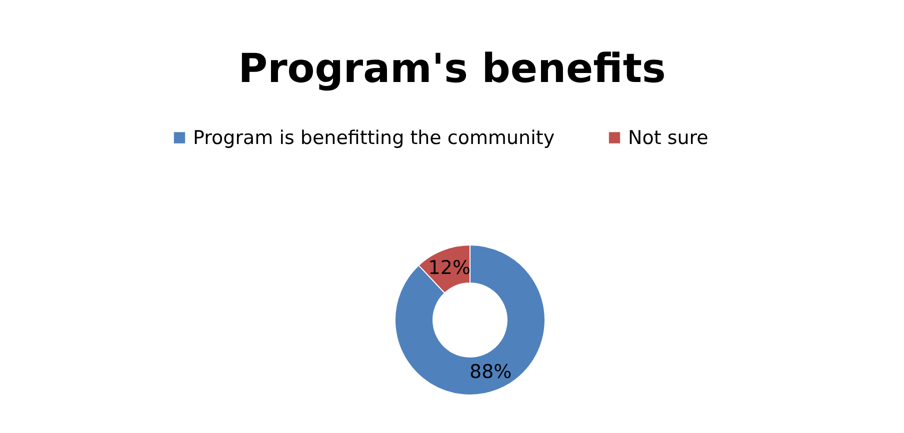 The height and width of the screenshot is (433, 904). What do you see at coordinates (452, 69) in the screenshot?
I see `chart-title: Program's benefits` at bounding box center [452, 69].